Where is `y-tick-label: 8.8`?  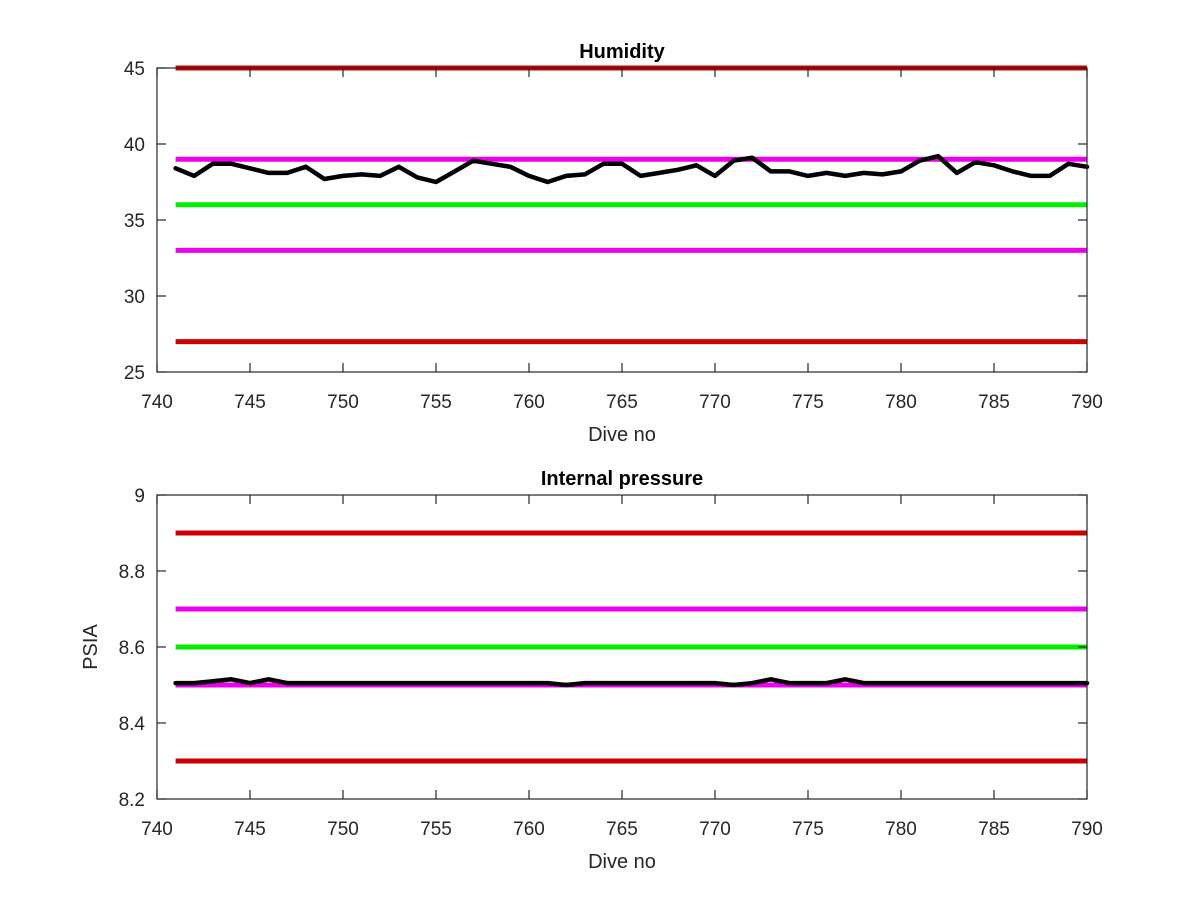
y-tick-label: 8.8 is located at coordinates (132, 572).